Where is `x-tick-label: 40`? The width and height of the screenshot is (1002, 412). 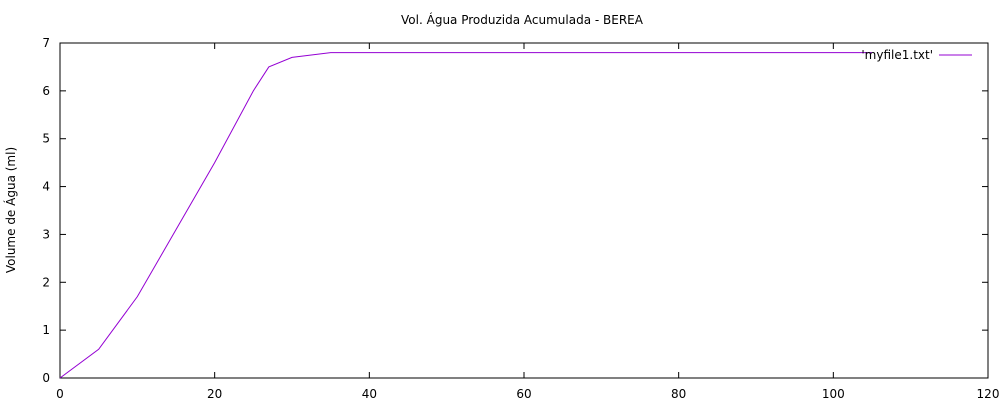
x-tick-label: 40 is located at coordinates (369, 394).